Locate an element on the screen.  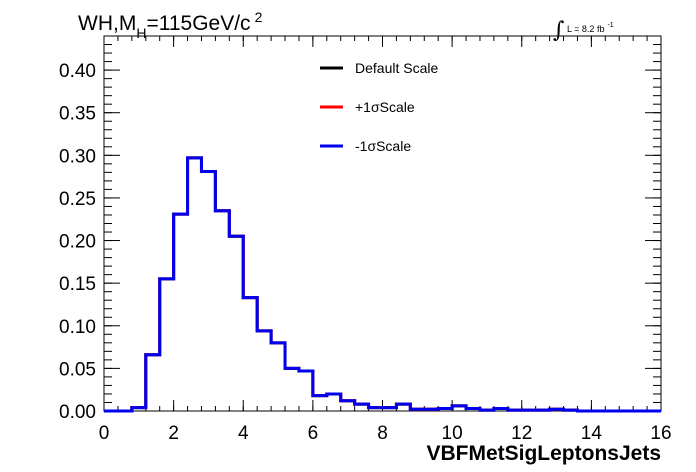
y-tick-label: 0.35 is located at coordinates (77, 114).